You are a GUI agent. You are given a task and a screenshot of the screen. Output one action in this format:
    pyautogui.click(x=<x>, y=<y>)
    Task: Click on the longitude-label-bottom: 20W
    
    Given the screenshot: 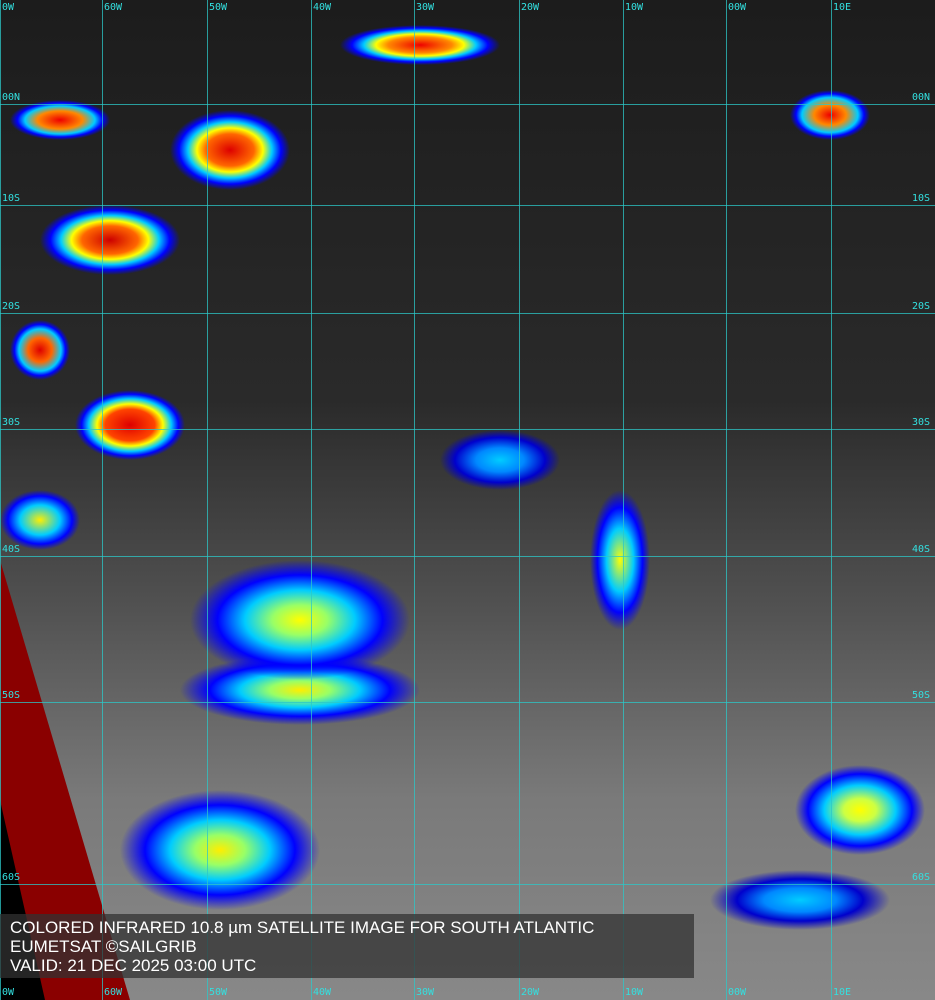 What is the action you would take?
    pyautogui.click(x=530, y=992)
    